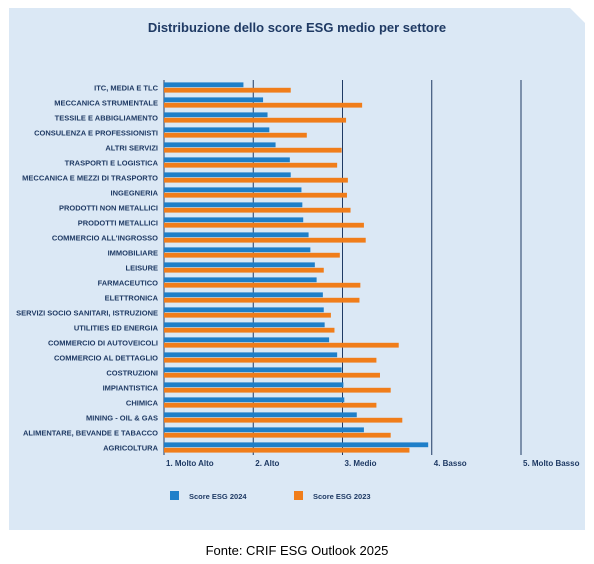 The image size is (594, 564). What do you see at coordinates (141, 267) in the screenshot?
I see `category-label: LEISURE` at bounding box center [141, 267].